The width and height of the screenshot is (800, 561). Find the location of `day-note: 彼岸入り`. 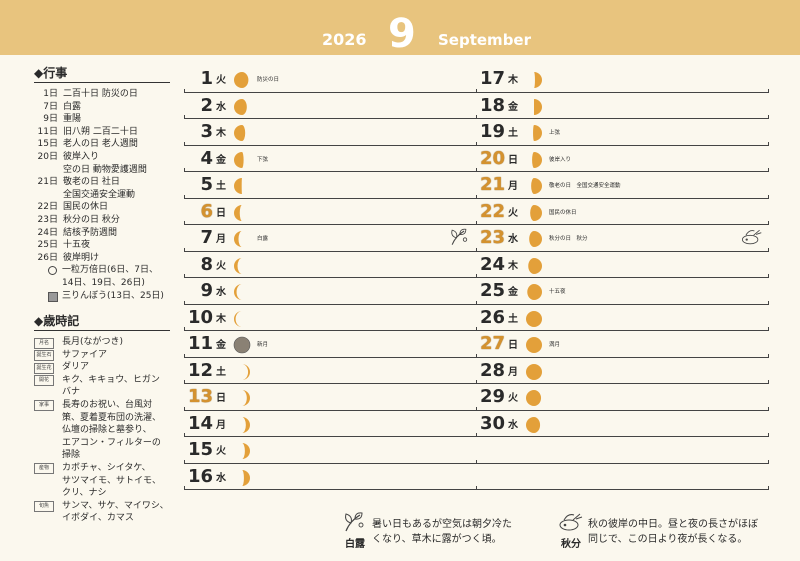

day-note: 彼岸入り is located at coordinates (560, 159).